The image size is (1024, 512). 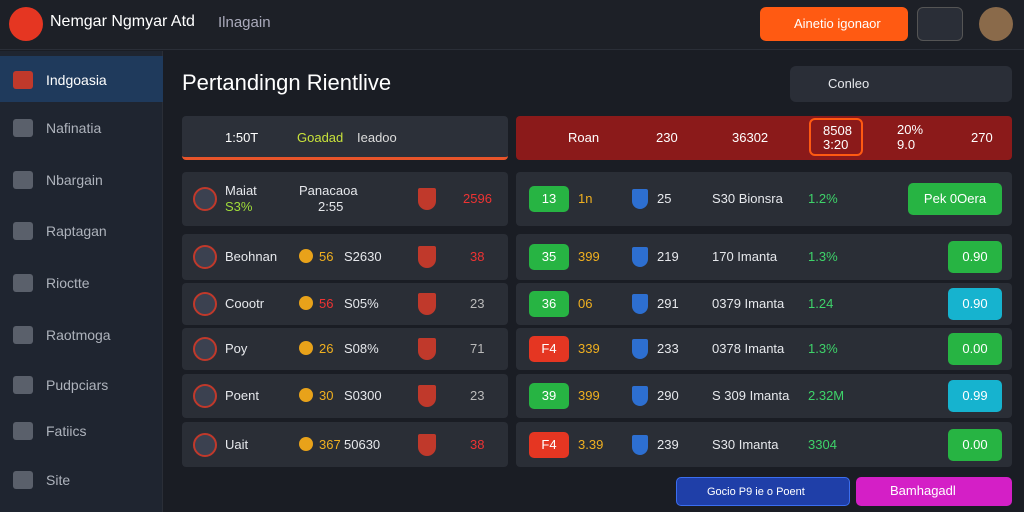 What do you see at coordinates (76, 231) in the screenshot?
I see `sidebar-item: Raptagan` at bounding box center [76, 231].